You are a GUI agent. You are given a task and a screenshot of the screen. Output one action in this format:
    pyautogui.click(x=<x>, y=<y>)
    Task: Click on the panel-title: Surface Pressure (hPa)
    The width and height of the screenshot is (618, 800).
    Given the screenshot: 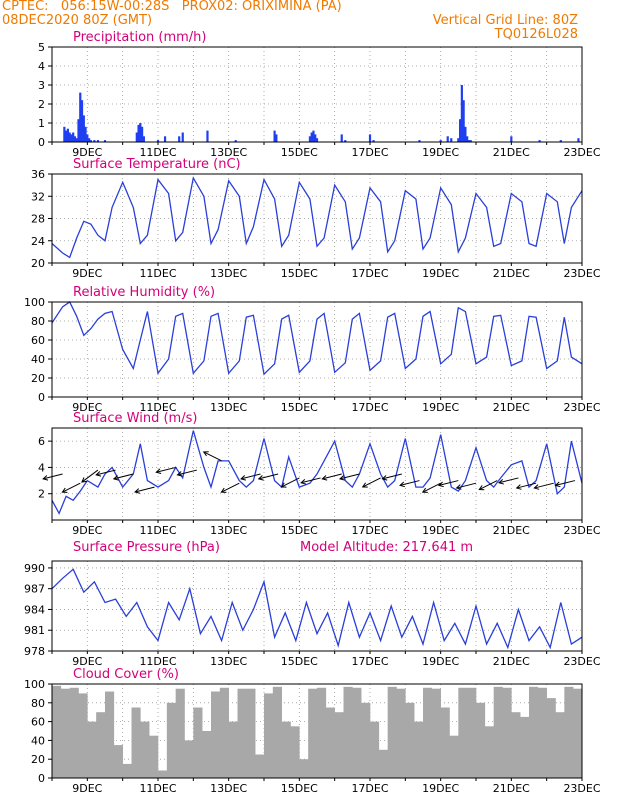 What is the action you would take?
    pyautogui.click(x=146, y=547)
    